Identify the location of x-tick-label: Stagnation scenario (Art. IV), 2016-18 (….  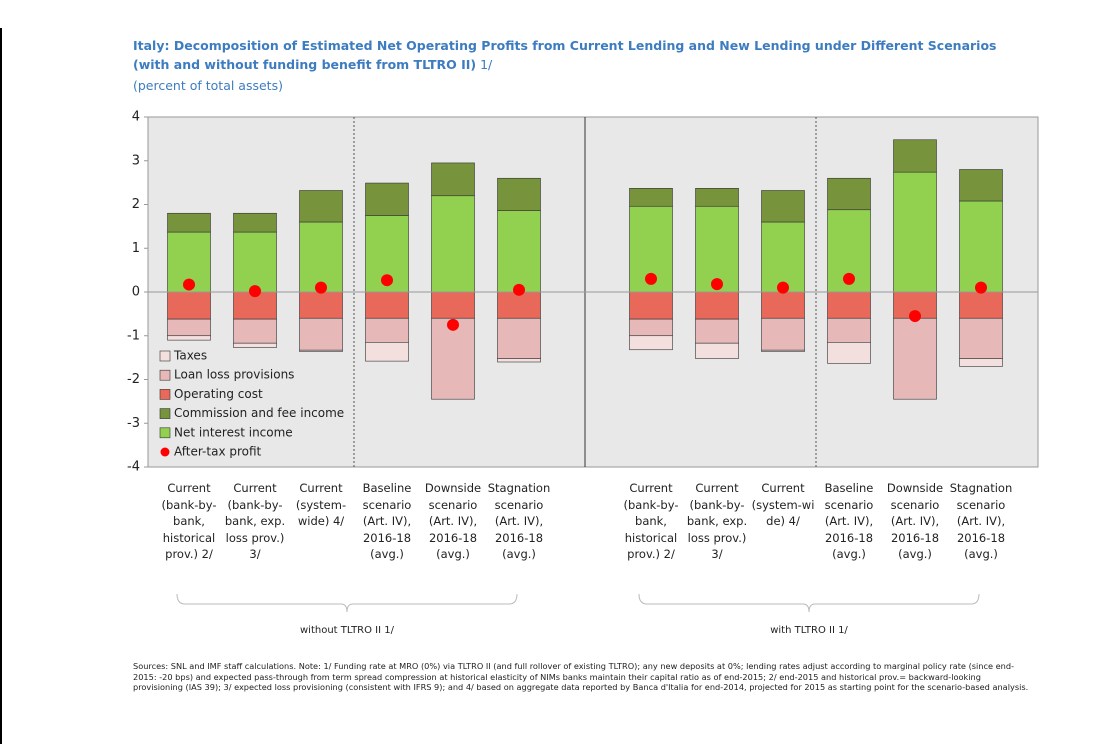
(981, 521).